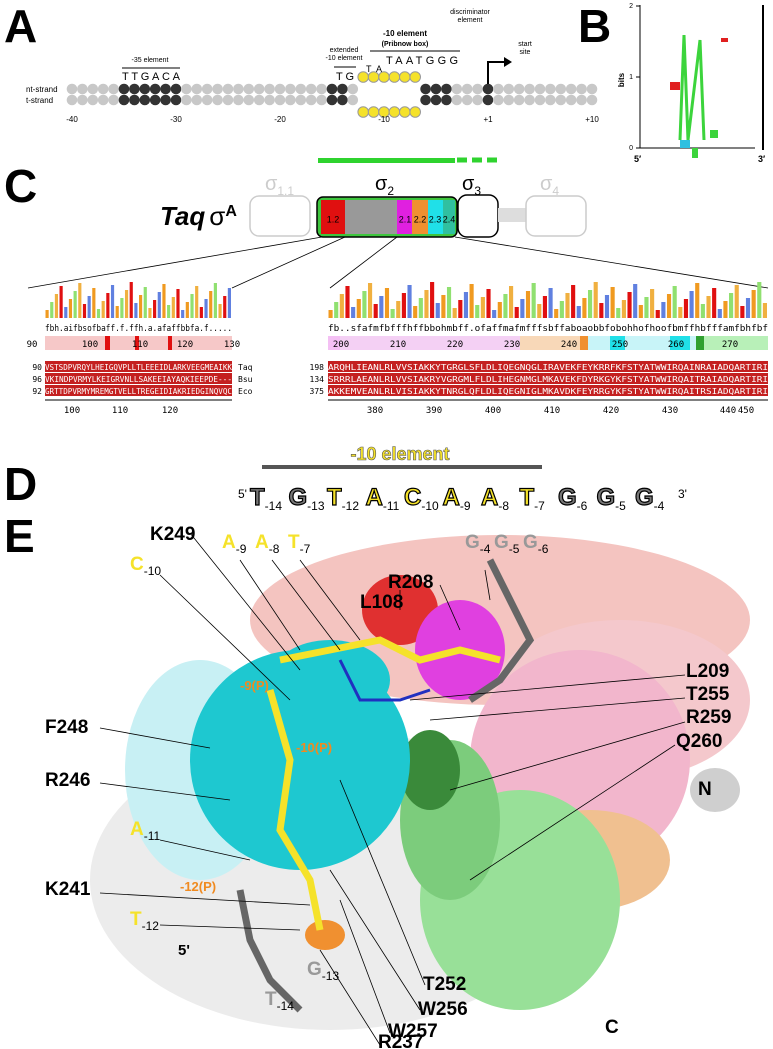 The height and width of the screenshot is (1049, 773). What do you see at coordinates (695, 153) in the screenshot?
I see `logo-letter` at bounding box center [695, 153].